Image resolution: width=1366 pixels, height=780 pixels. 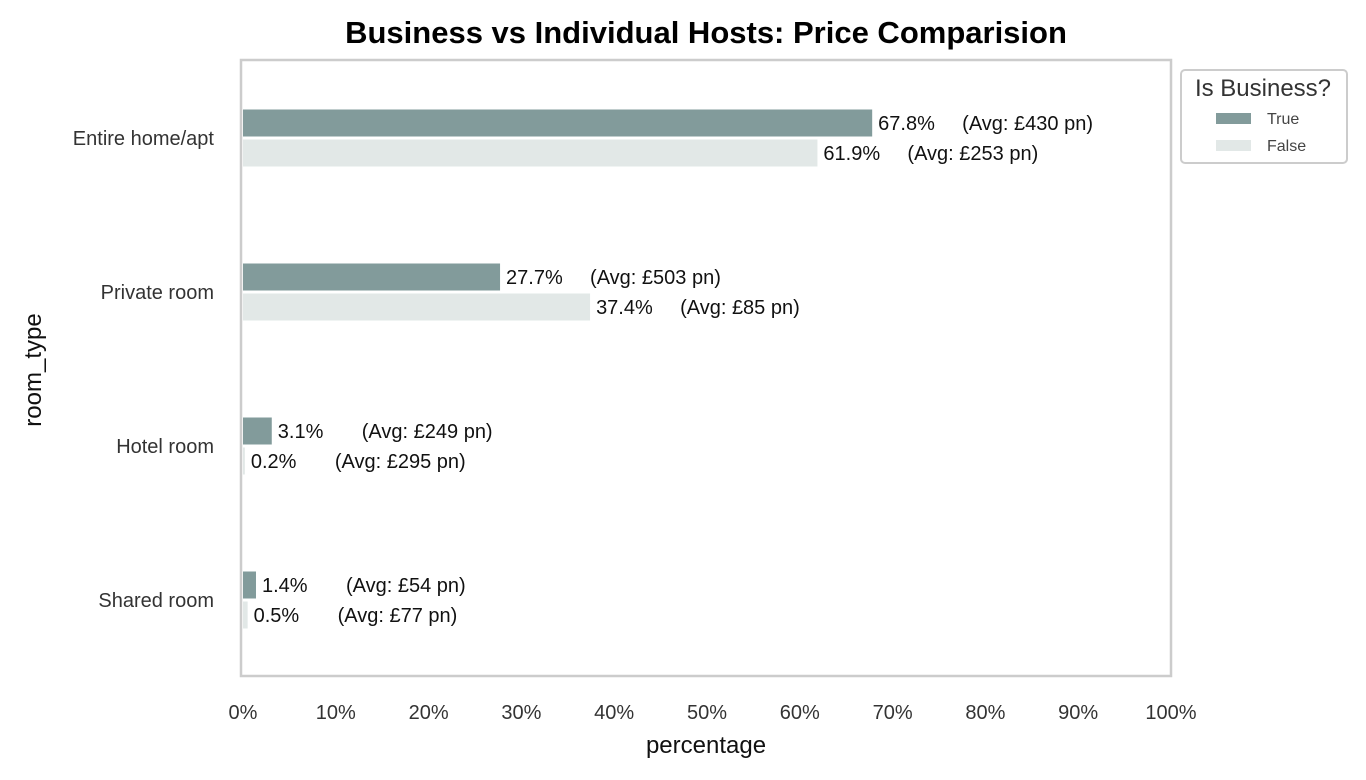 What do you see at coordinates (707, 713) in the screenshot?
I see `x-tick-label: 50%` at bounding box center [707, 713].